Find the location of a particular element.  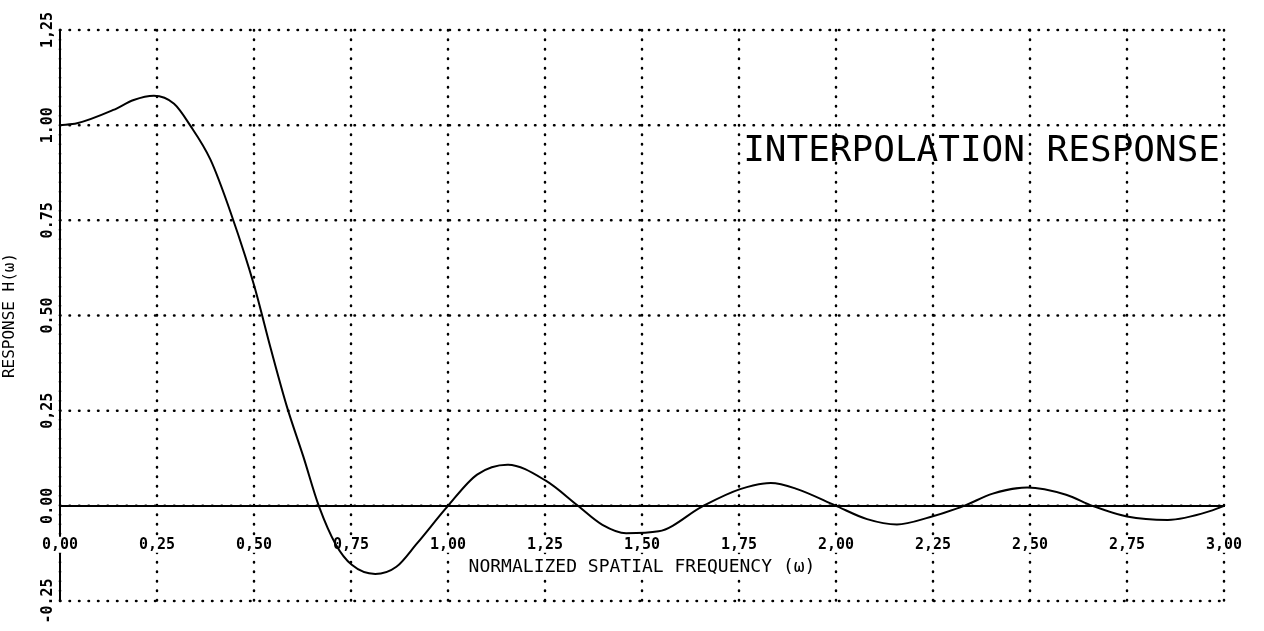

text: INTERPOLATION RESPONSE is located at coordinates (981, 149).